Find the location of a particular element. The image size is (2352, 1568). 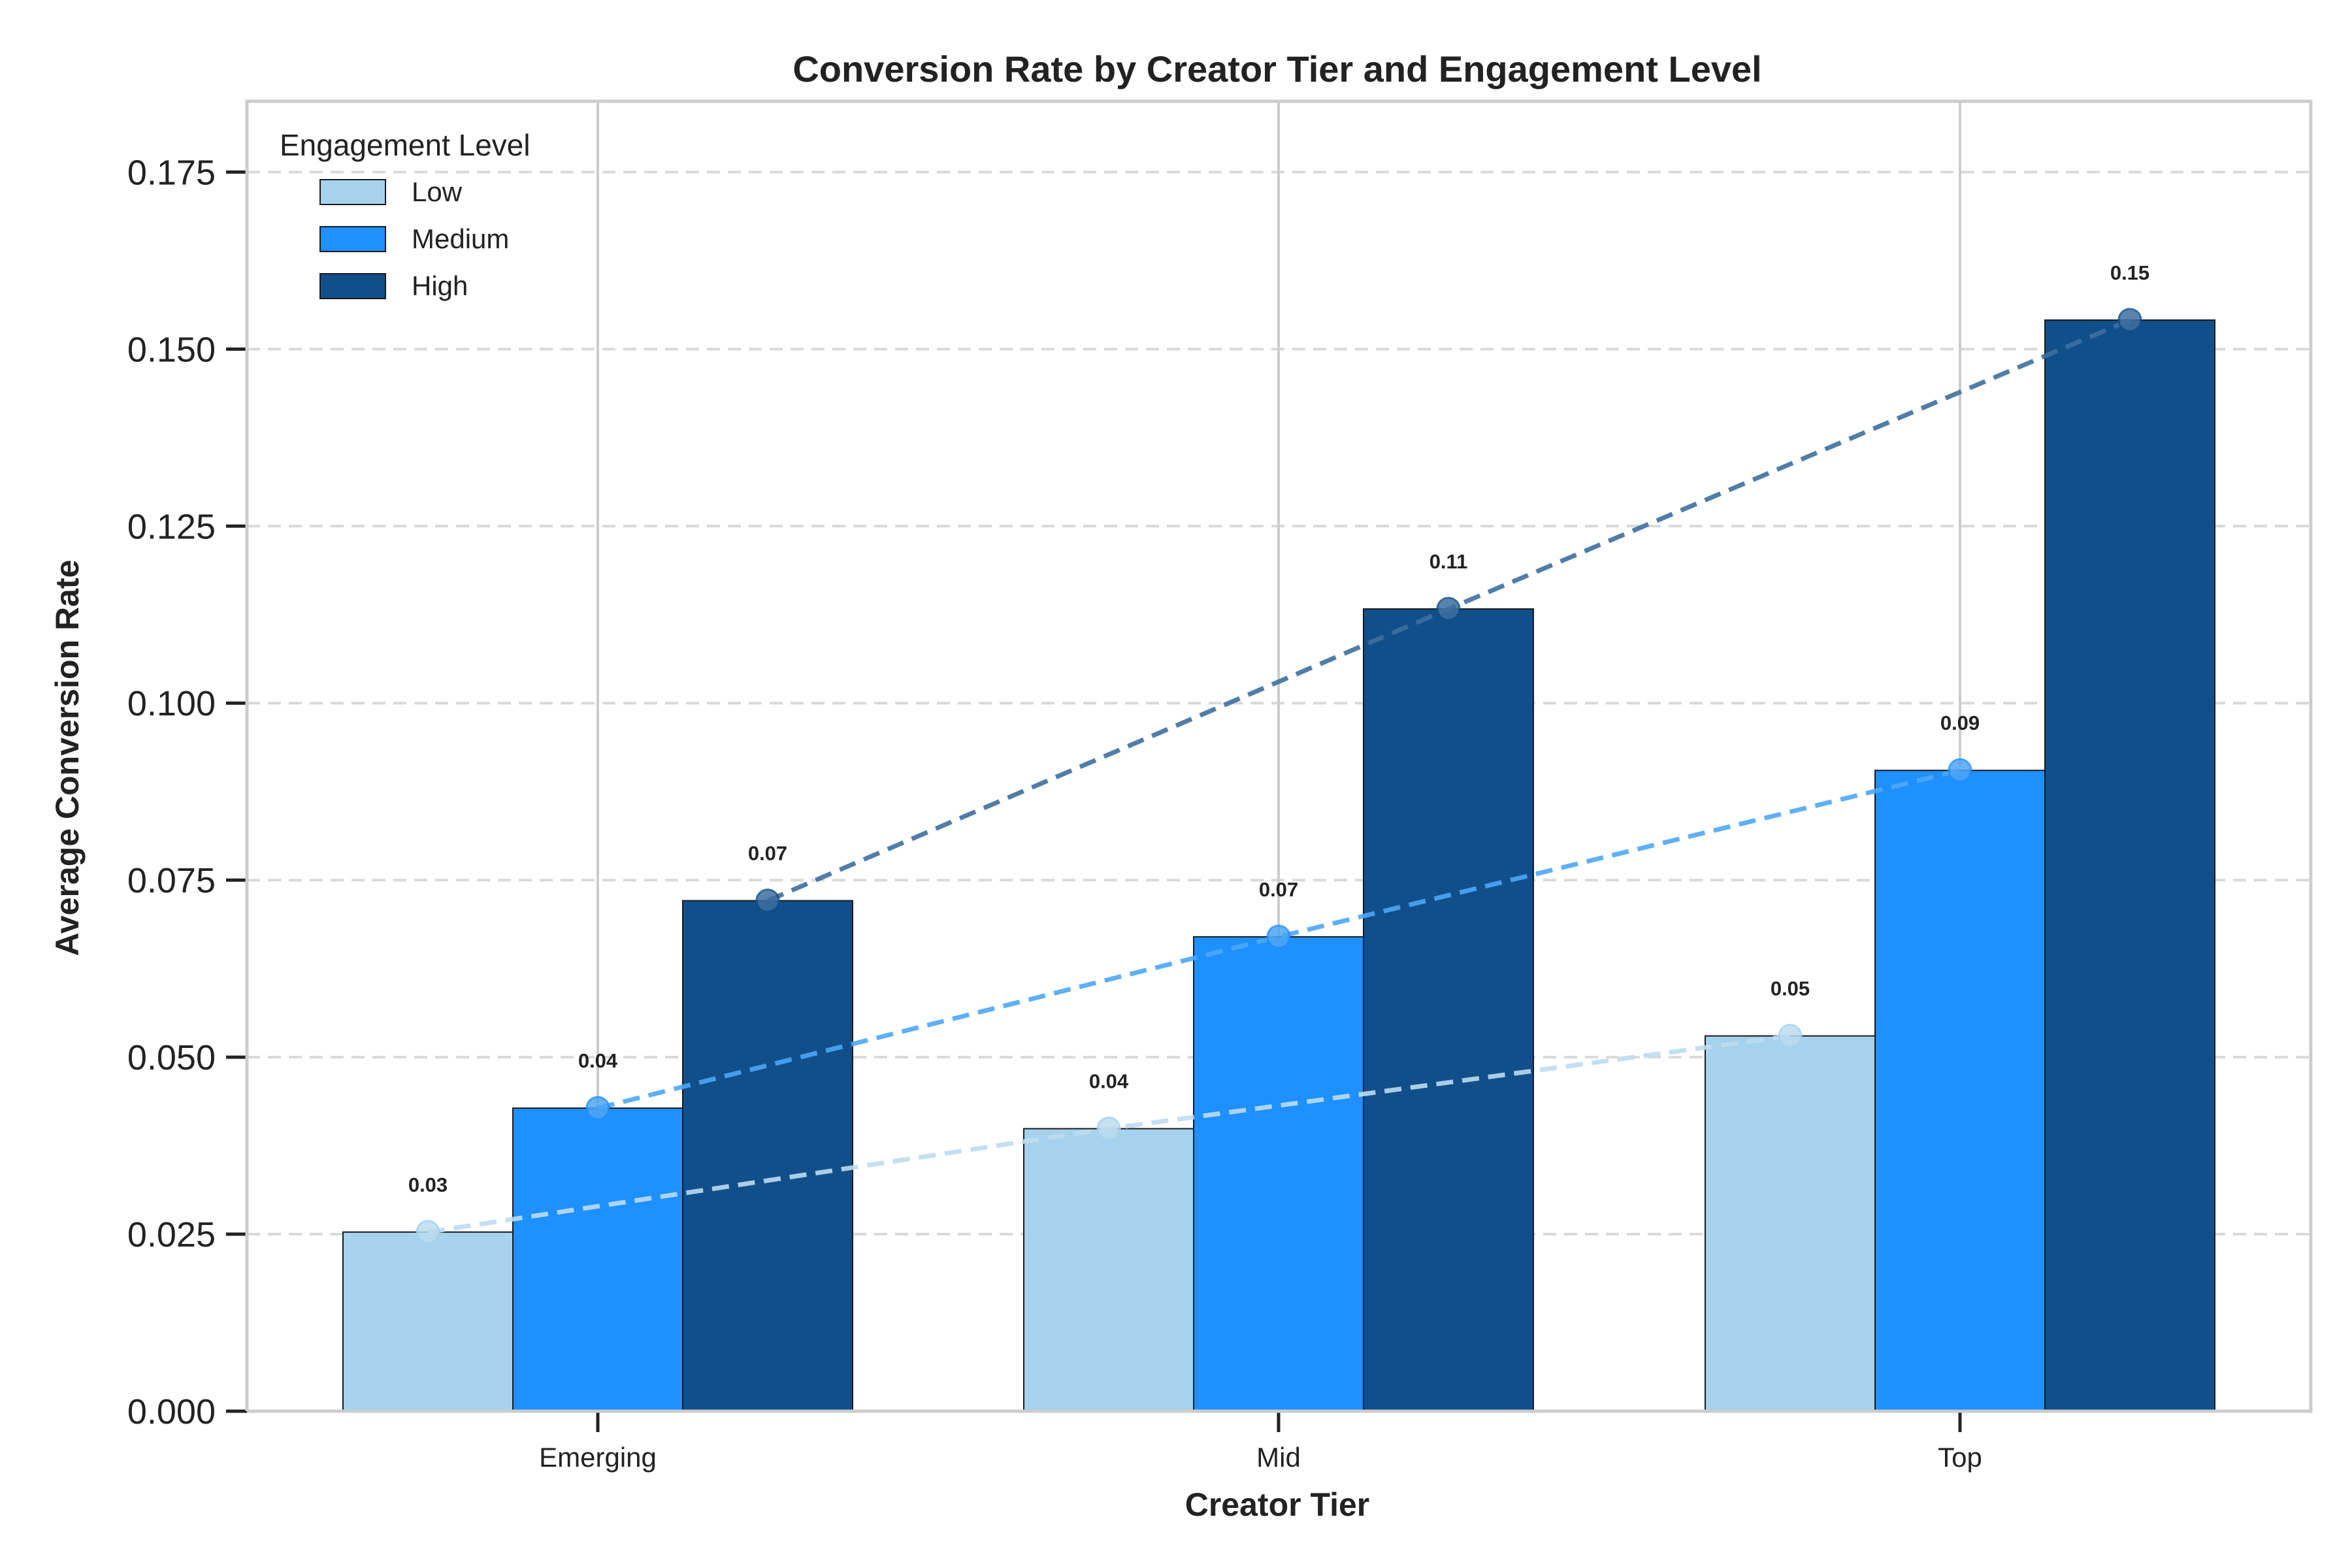

y-tick-label: 0.125 is located at coordinates (171, 526).